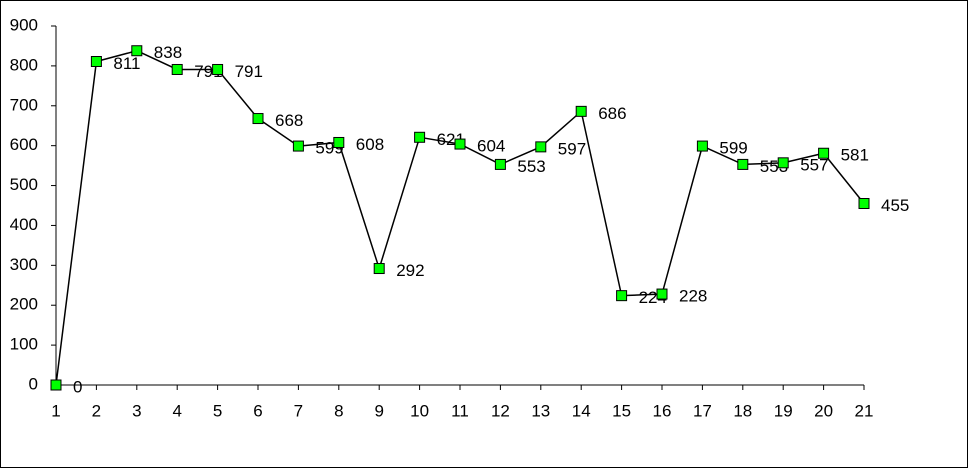 The width and height of the screenshot is (969, 469). What do you see at coordinates (24, 304) in the screenshot?
I see `y-tick-label: 200` at bounding box center [24, 304].